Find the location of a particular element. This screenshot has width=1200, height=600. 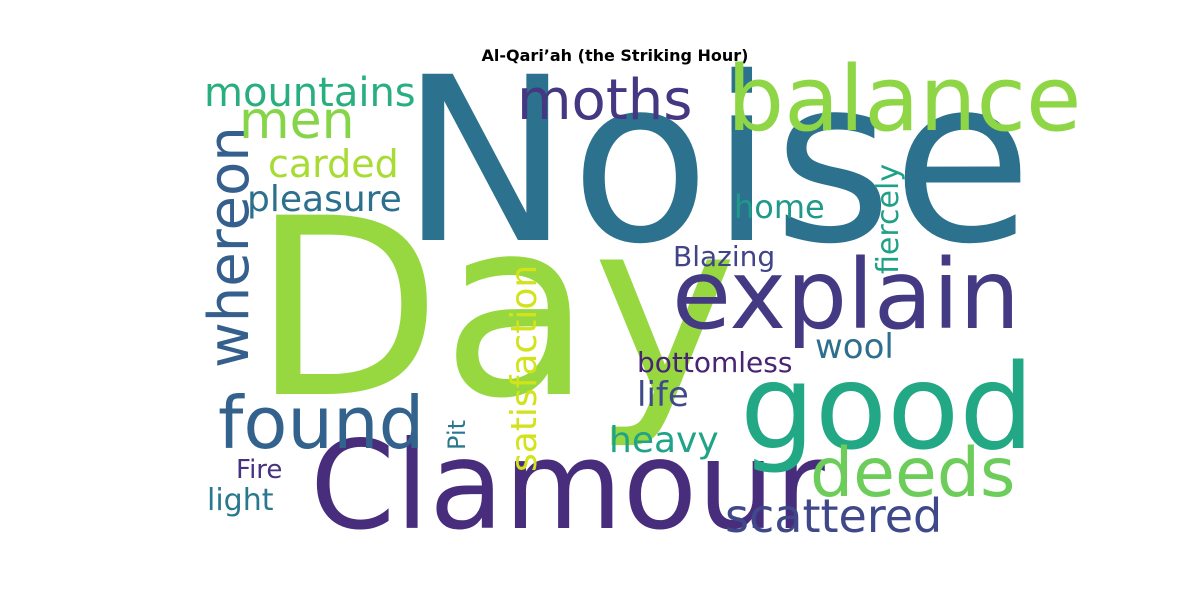

word-pleasure: pleasure is located at coordinates (324, 199).